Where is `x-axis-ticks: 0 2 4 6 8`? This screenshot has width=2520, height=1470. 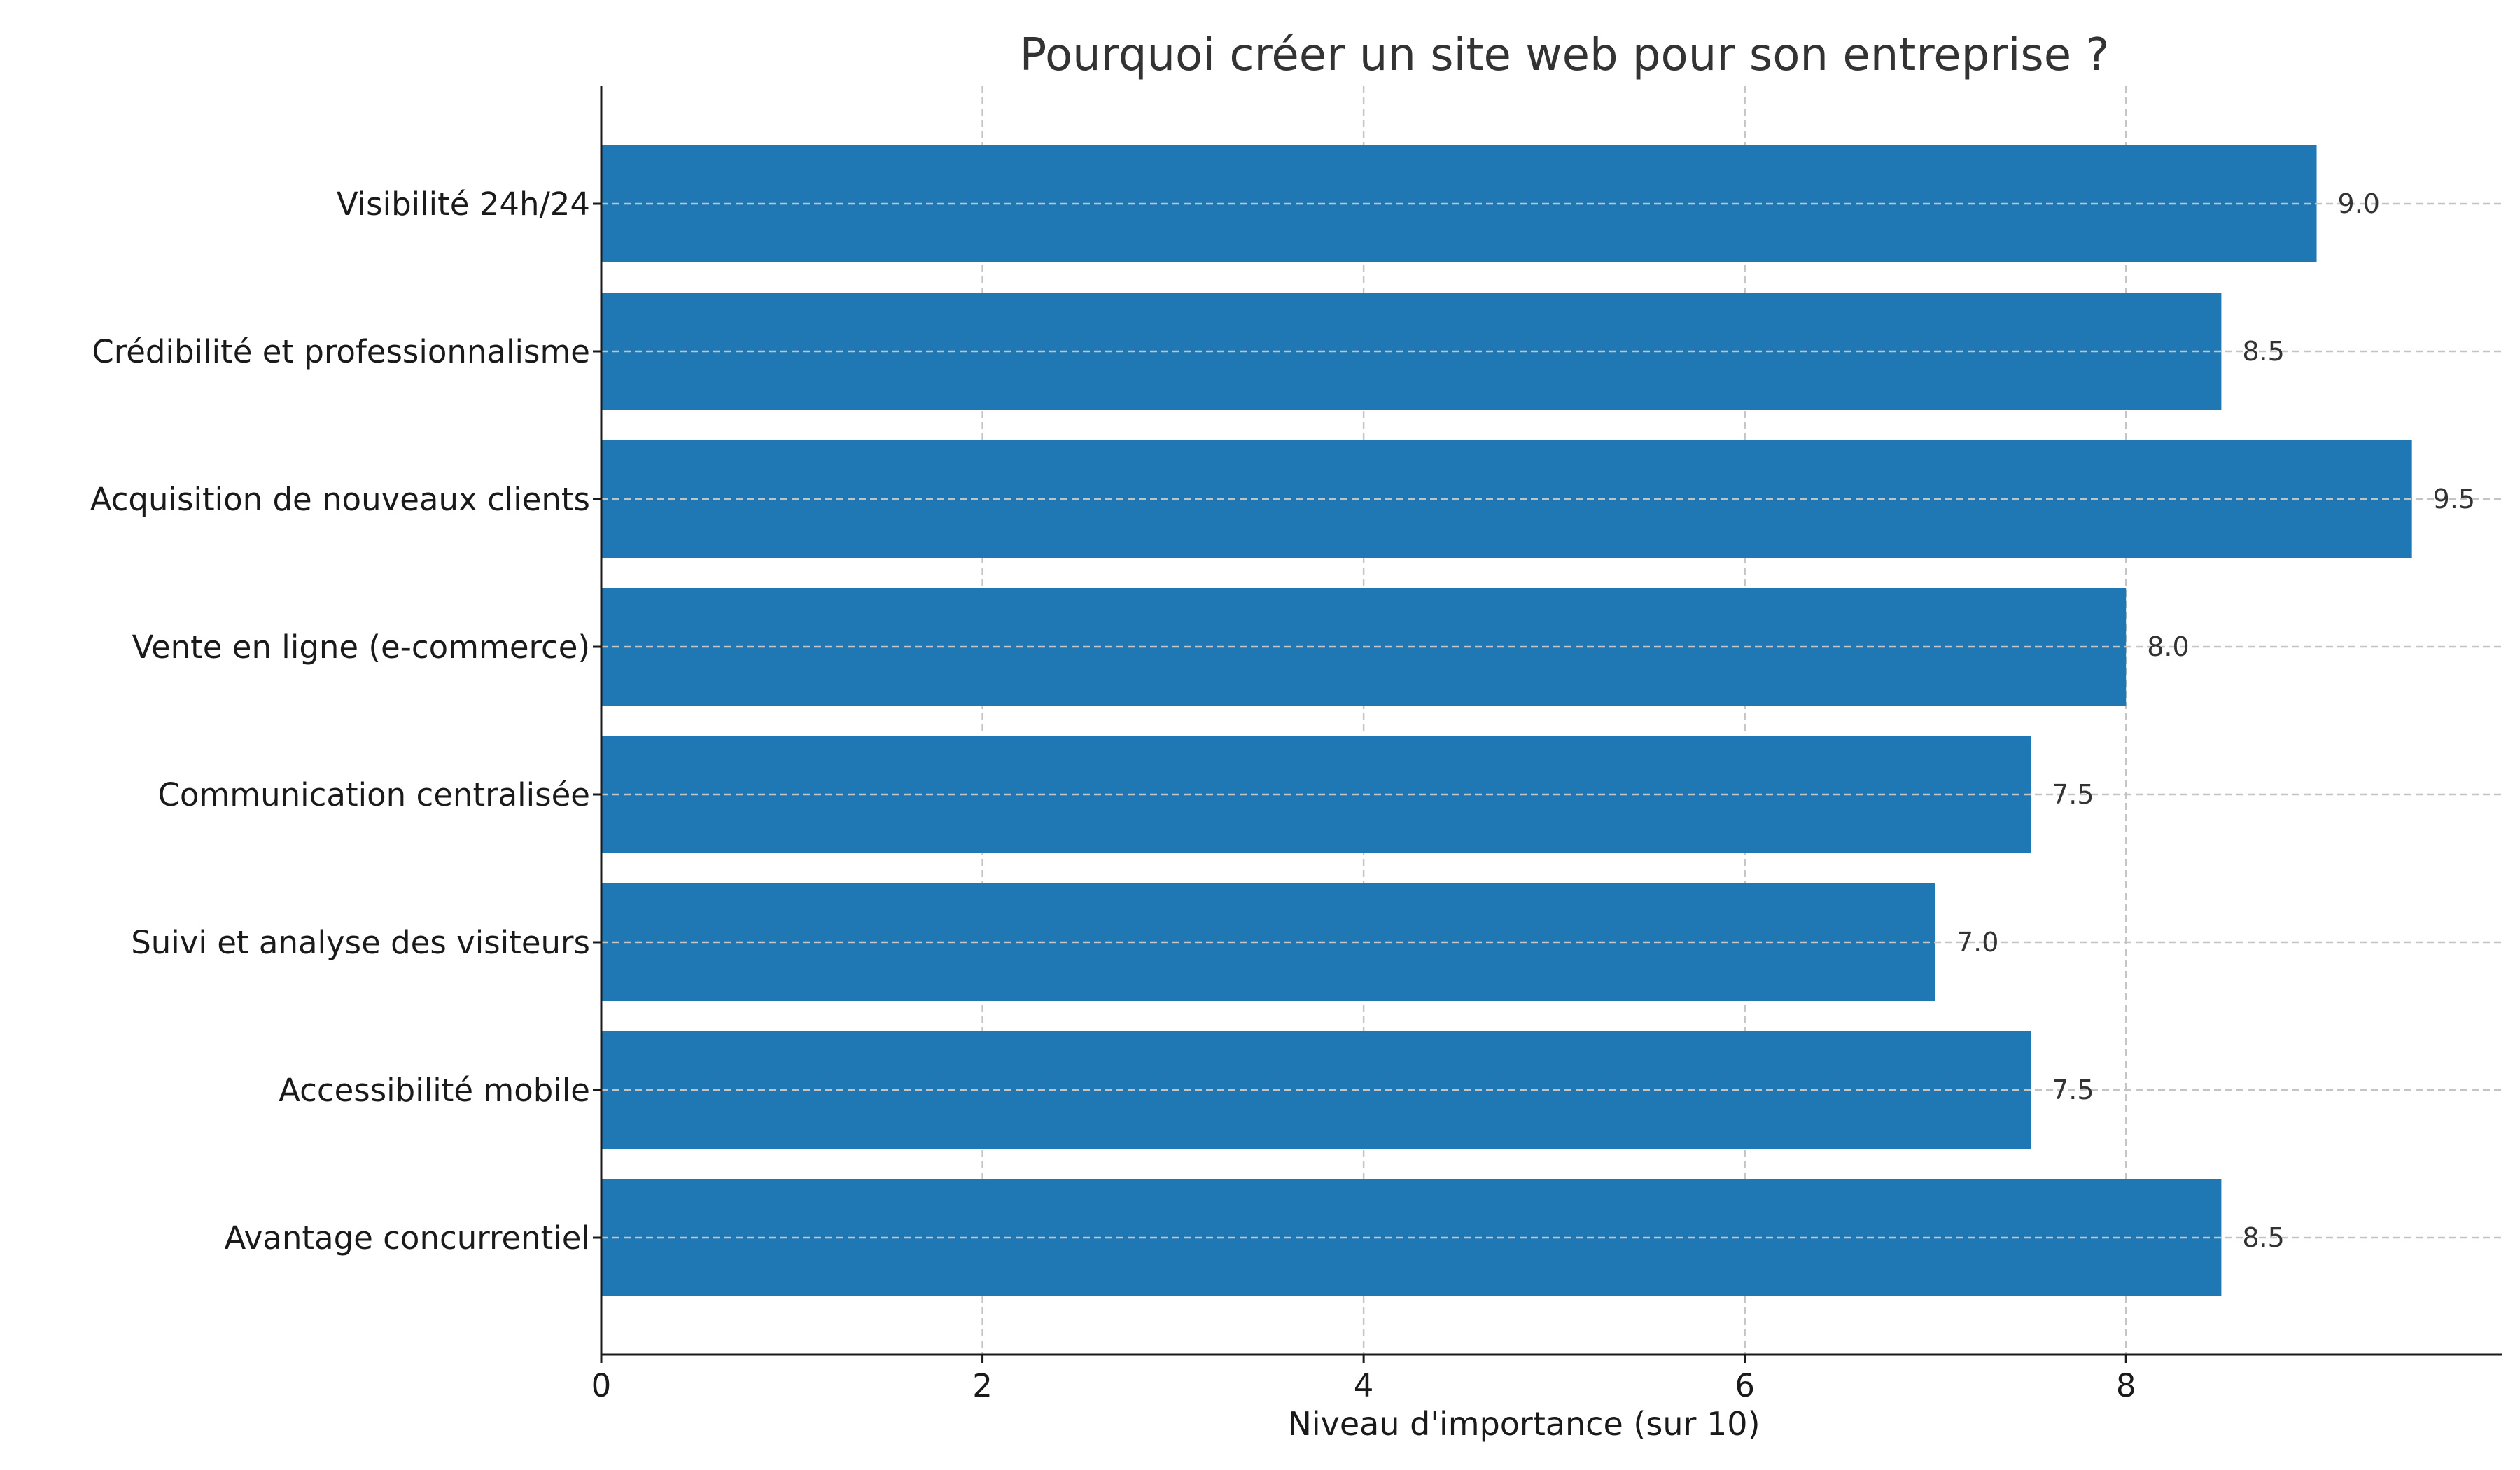
x-axis-ticks: 0 2 4 6 8 is located at coordinates (1364, 1379).